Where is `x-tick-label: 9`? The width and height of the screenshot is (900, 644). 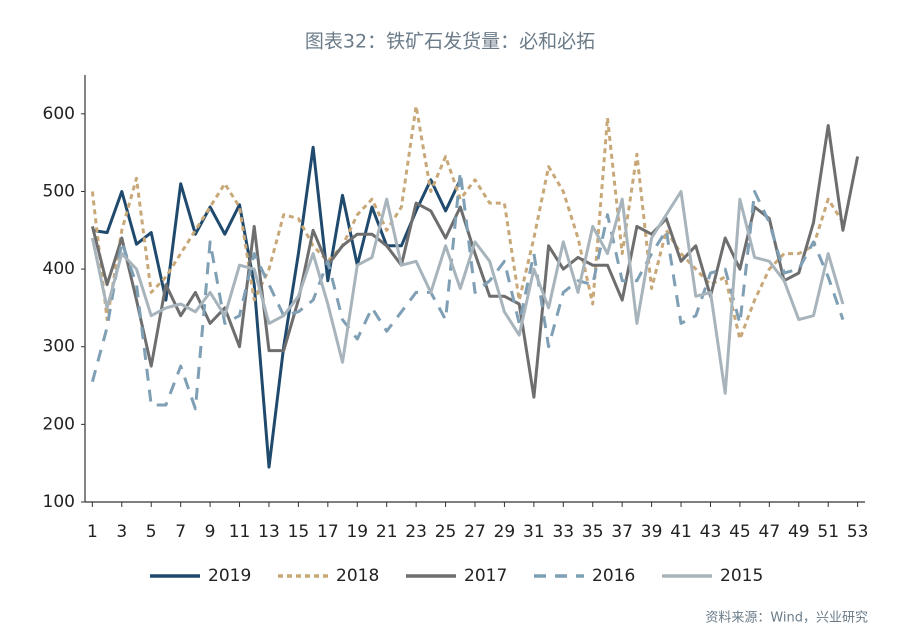
x-tick-label: 9 is located at coordinates (210, 532).